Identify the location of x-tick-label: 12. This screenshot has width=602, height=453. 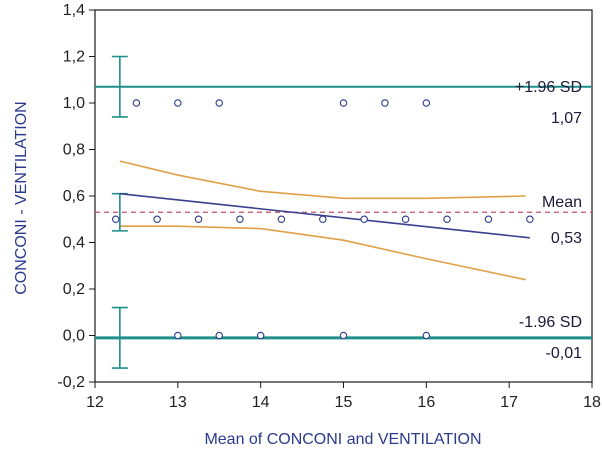
(95, 402).